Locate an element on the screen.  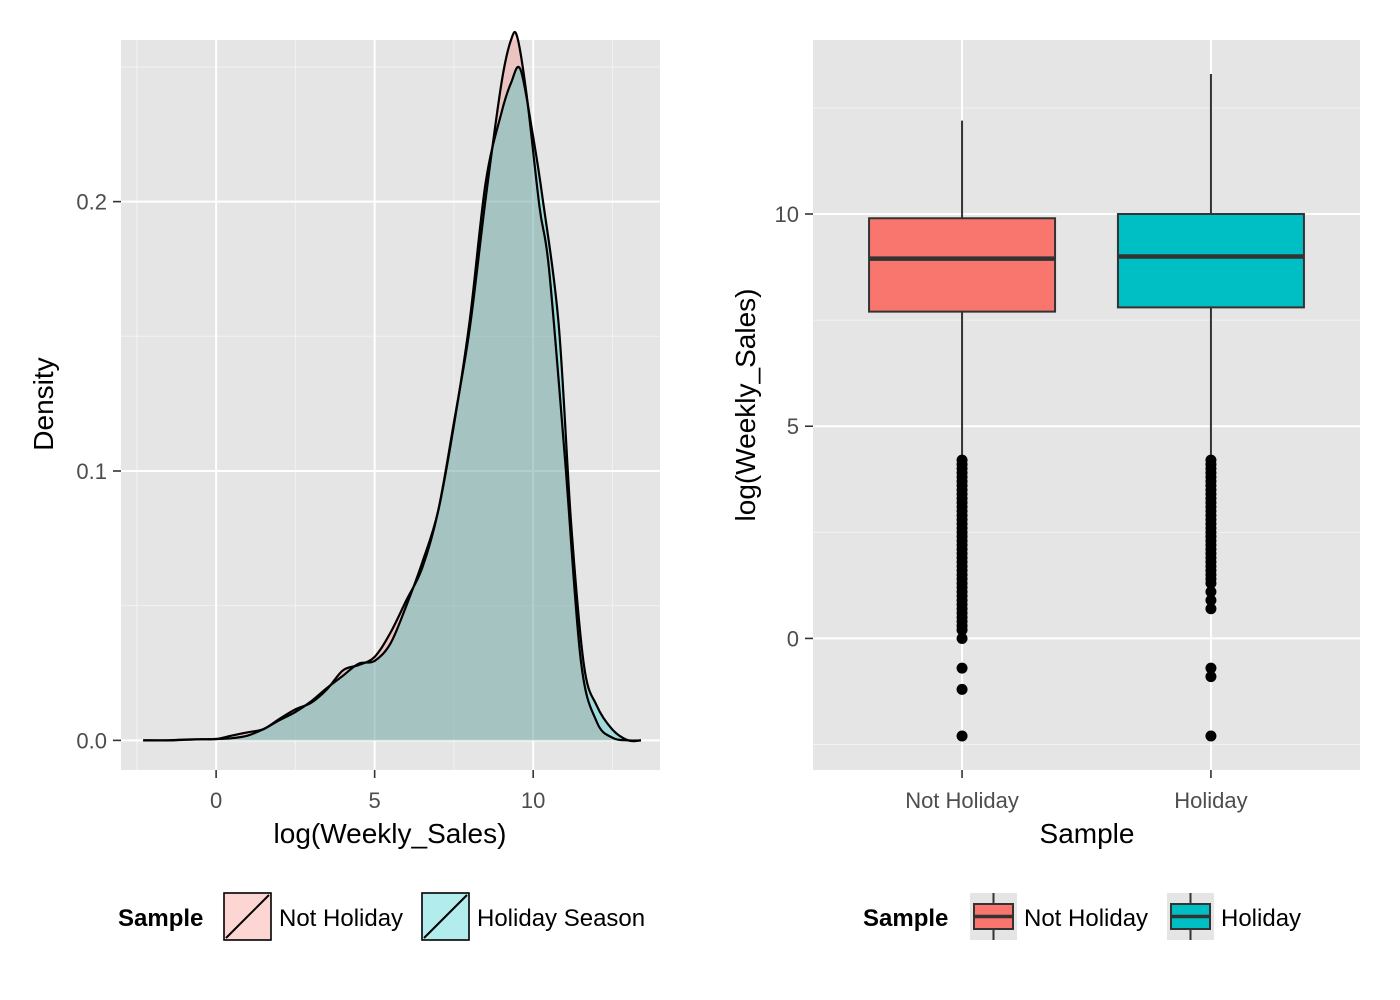
boxplot-y-axis-title: log(Weekly_Sales) is located at coordinates (745, 405).